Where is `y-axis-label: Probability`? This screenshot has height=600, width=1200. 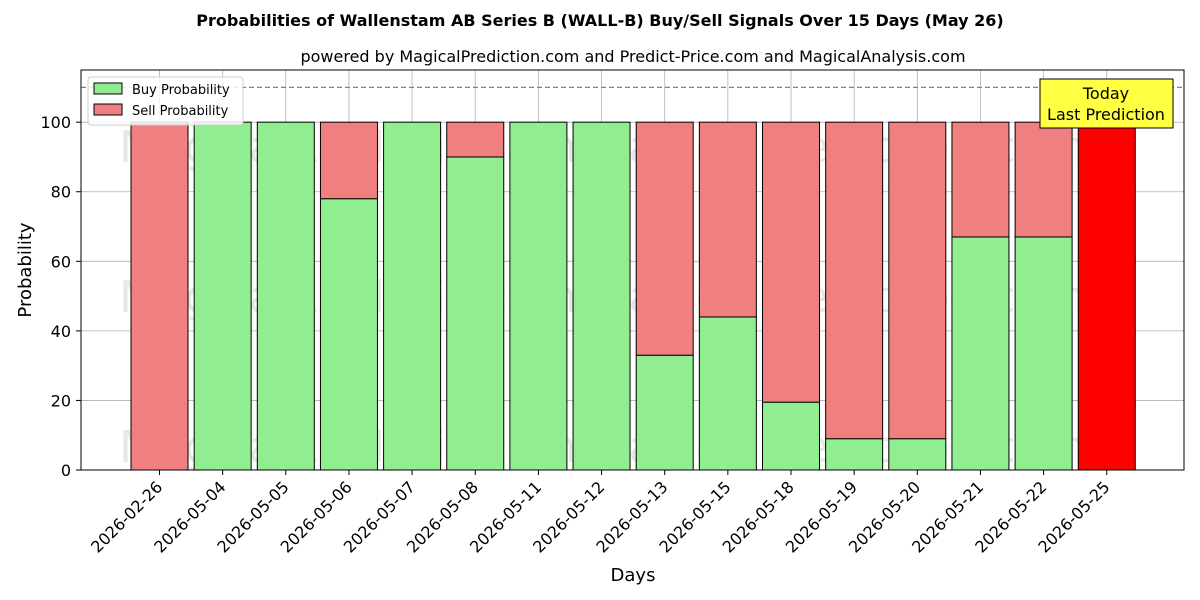 y-axis-label: Probability is located at coordinates (25, 269).